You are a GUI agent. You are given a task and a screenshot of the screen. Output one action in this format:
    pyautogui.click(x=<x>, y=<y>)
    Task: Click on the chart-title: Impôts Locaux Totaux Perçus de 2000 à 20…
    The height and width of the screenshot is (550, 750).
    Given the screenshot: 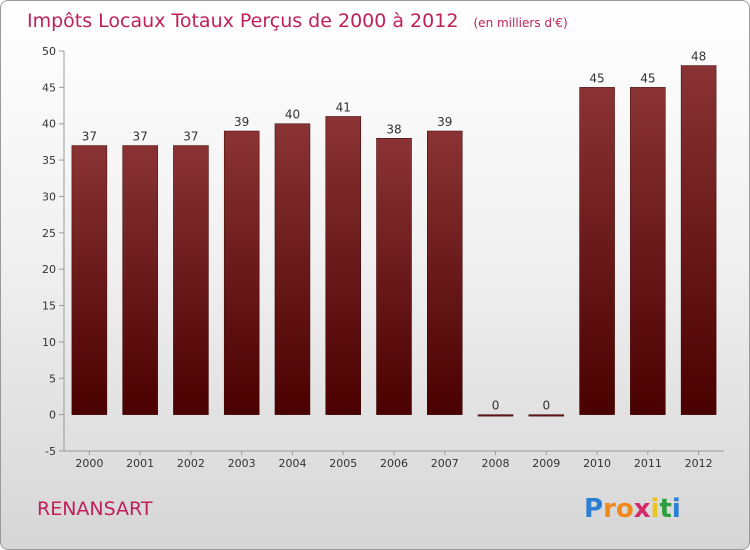 What is the action you would take?
    pyautogui.click(x=297, y=21)
    